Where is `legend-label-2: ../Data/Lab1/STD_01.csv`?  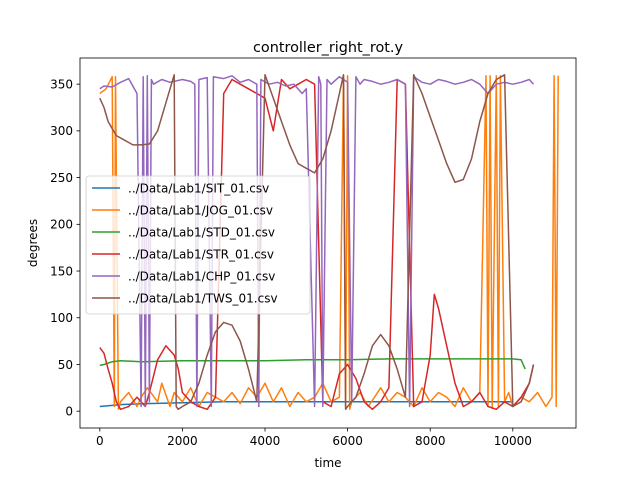
legend-label-2: ../Data/Lab1/STD_01.csv is located at coordinates (201, 232).